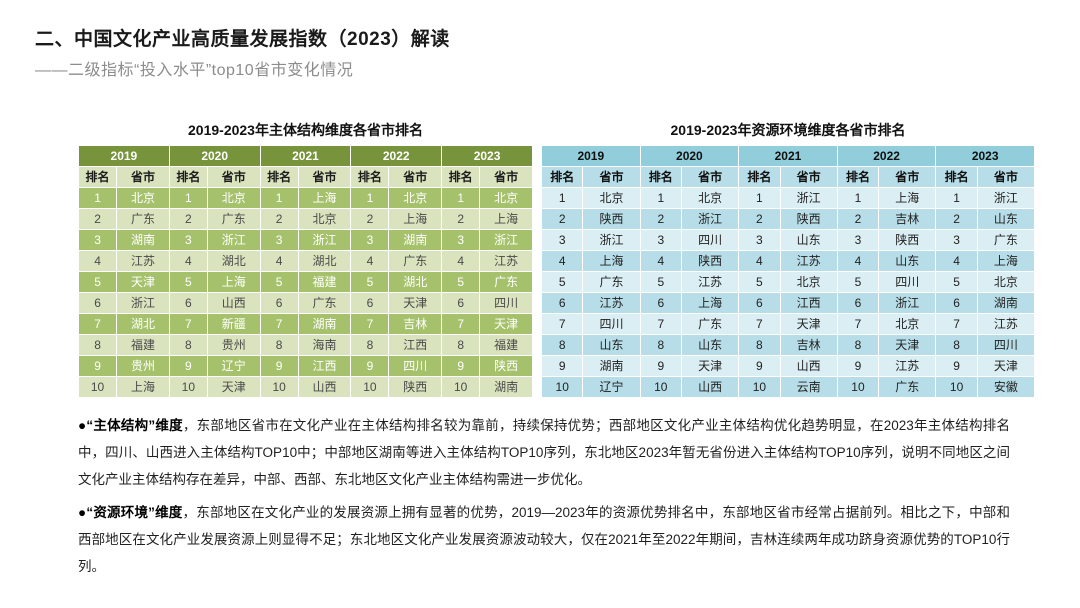  Describe the element at coordinates (788, 345) in the screenshot. I see `table-row: 8 山东 8 山东 8 吉林 8 天津 8 四川` at that location.